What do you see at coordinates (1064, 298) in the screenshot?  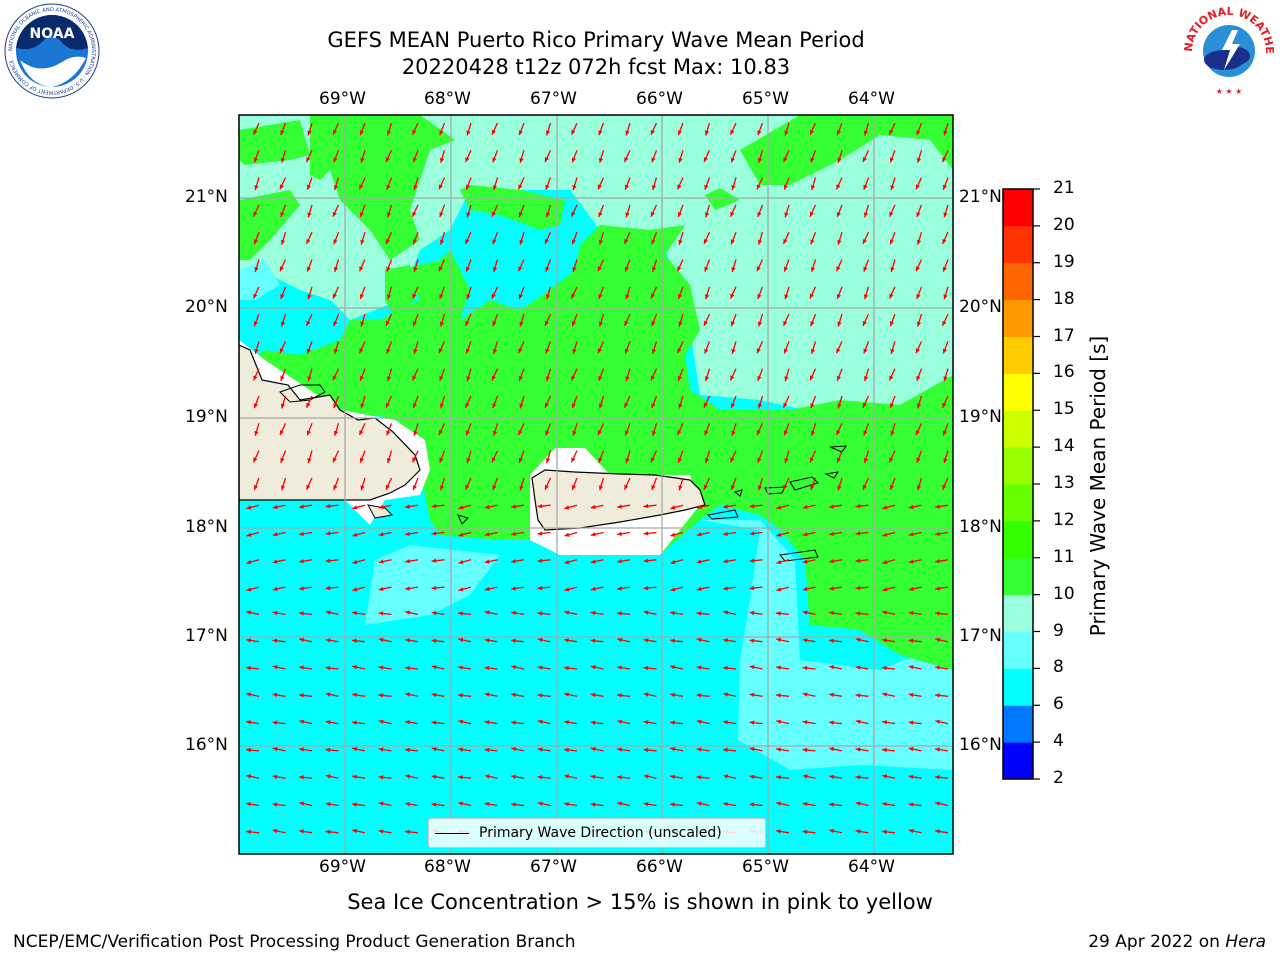 I see `colorbar-tick-label: 18` at bounding box center [1064, 298].